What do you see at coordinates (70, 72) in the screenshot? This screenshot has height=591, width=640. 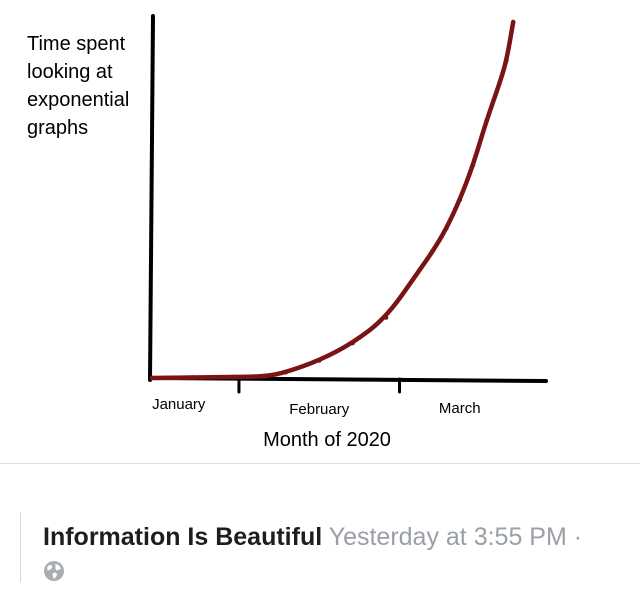 I see `y-axis-label-line: looking at` at bounding box center [70, 72].